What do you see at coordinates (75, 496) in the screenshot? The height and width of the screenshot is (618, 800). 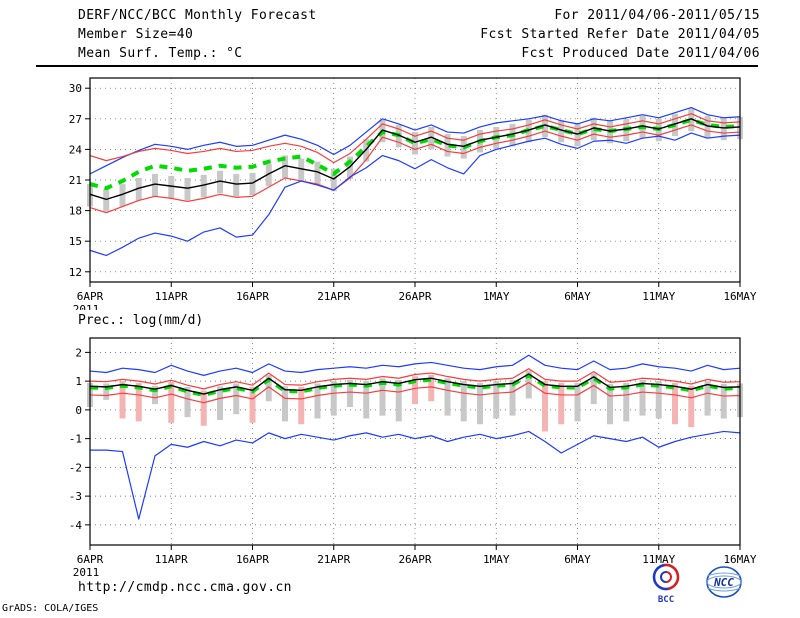 I see `y-tick-label: -3` at bounding box center [75, 496].